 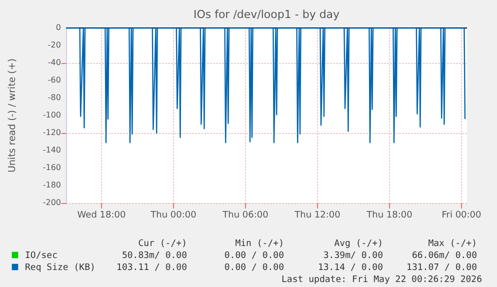 What do you see at coordinates (54, 97) in the screenshot?
I see `y-tick-label: -80` at bounding box center [54, 97].